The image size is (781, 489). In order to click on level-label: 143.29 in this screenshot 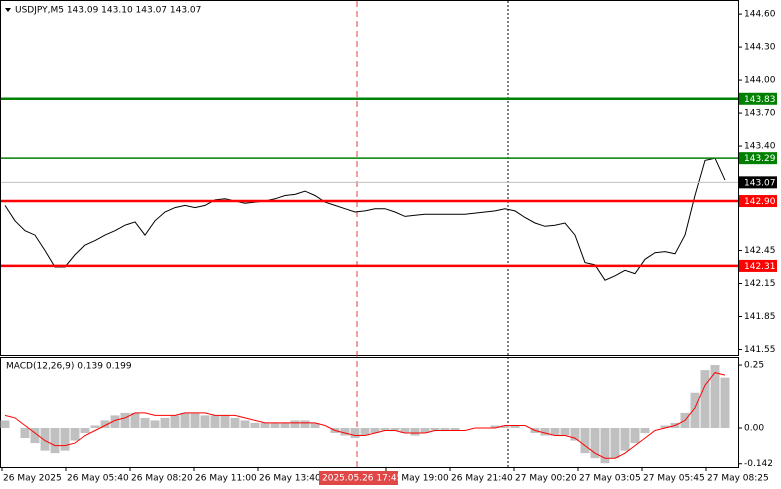, I will do `click(760, 159)`.